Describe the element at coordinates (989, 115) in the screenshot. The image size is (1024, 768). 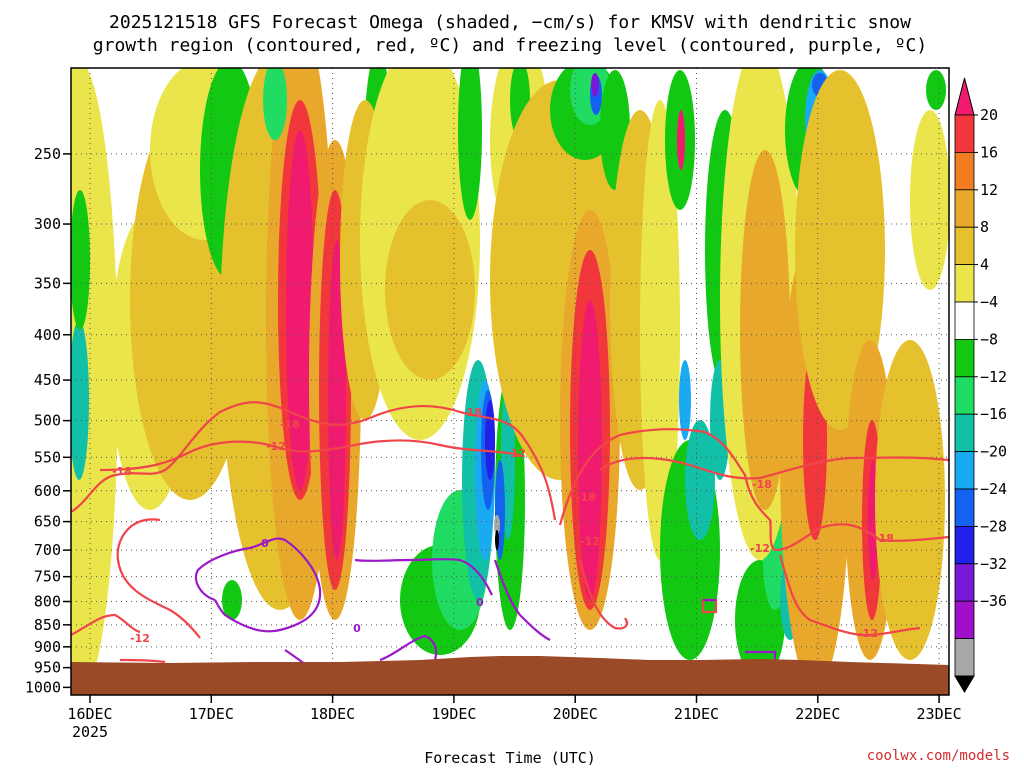
I see `colorbar-label-20: 20` at that location.